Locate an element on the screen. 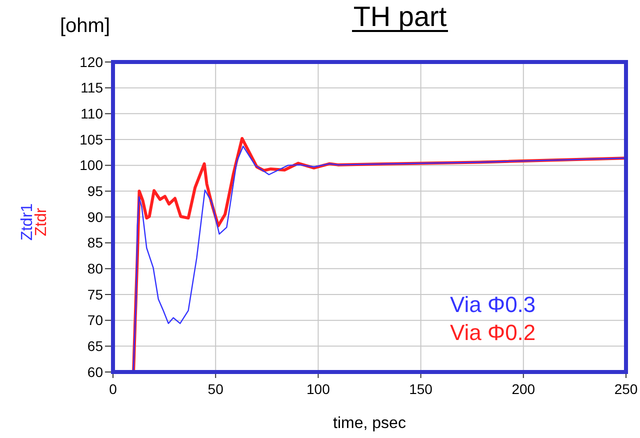 Image resolution: width=640 pixels, height=438 pixels. y-tick-label: 115 is located at coordinates (92, 88).